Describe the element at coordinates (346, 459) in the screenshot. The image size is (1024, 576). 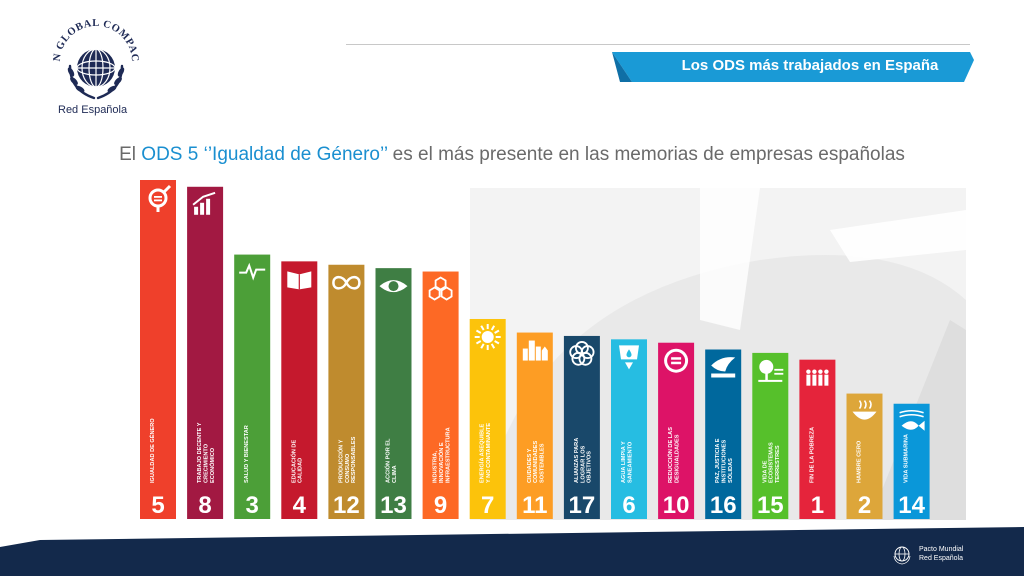
I see `bar-label: PRODUCCIÓN YCONSUMORESPONSABLES` at that location.